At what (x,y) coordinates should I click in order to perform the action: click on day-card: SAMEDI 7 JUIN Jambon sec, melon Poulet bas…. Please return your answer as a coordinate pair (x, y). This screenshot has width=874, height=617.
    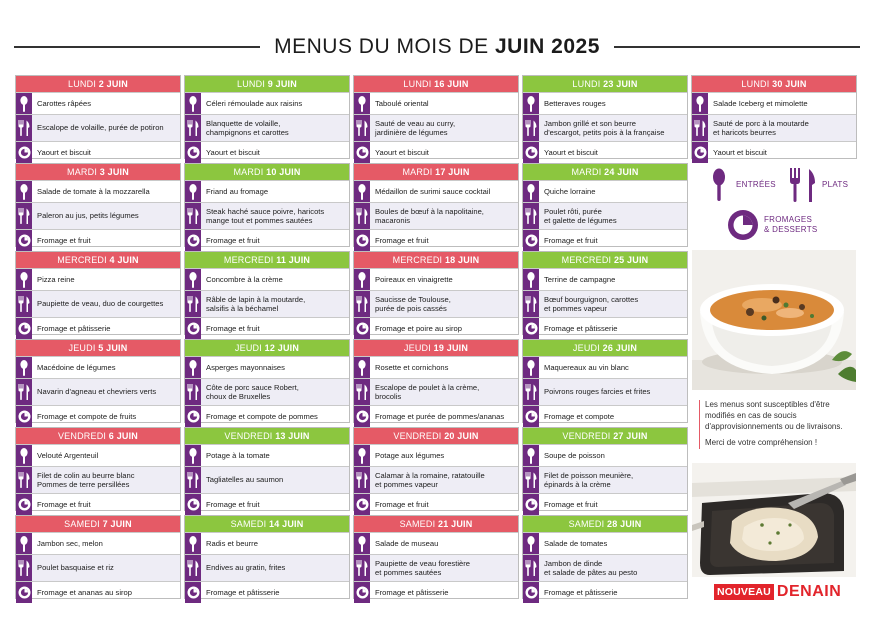
    Looking at the image, I should click on (98, 559).